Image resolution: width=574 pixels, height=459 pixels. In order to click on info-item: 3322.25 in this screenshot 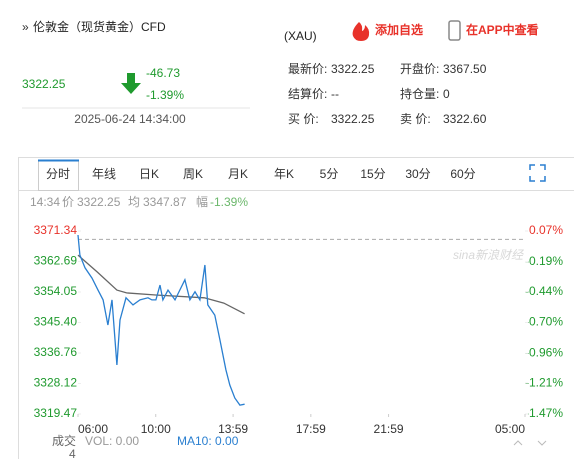, I will do `click(99, 202)`.